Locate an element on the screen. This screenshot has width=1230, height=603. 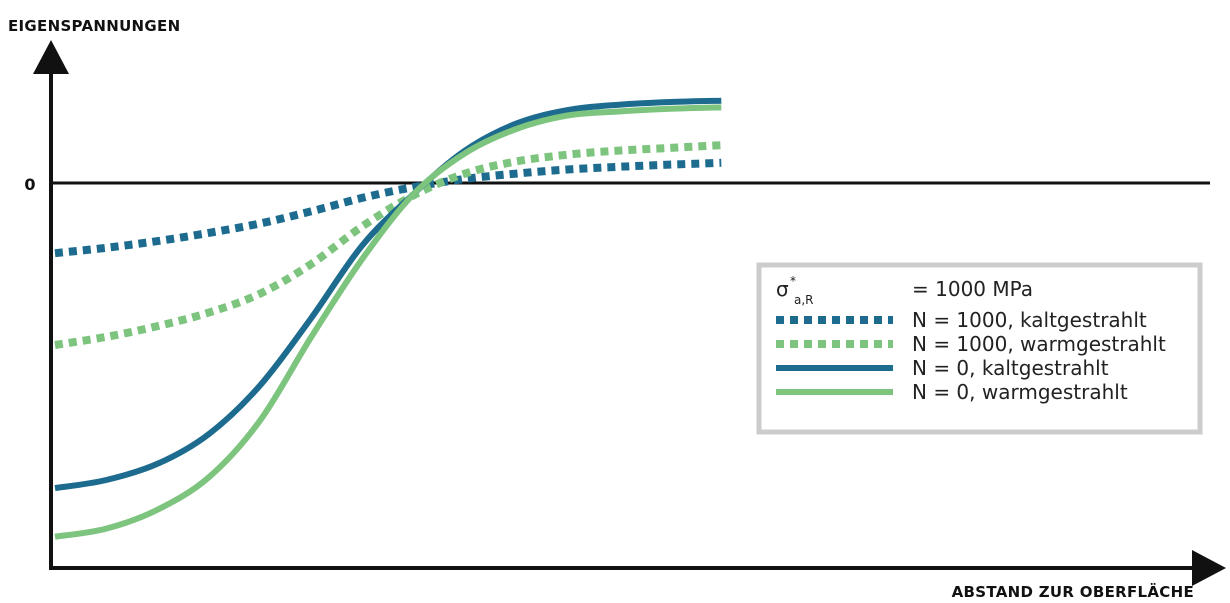
y-axis-title: EIGENSPANNUNGEN is located at coordinates (94, 26).